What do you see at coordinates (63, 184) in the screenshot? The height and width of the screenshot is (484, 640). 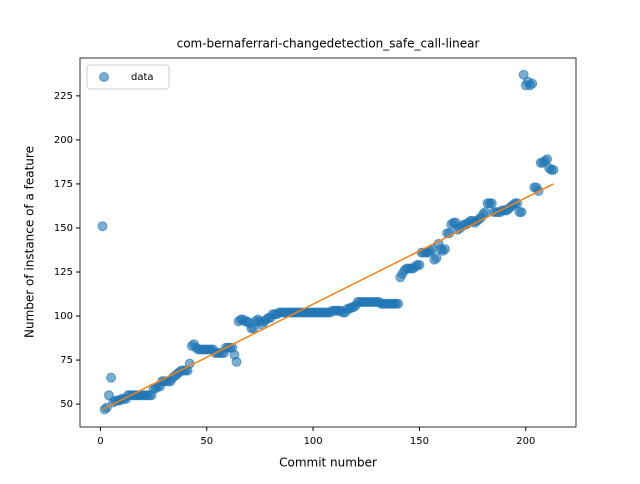 I see `y-tick-label: 175` at bounding box center [63, 184].